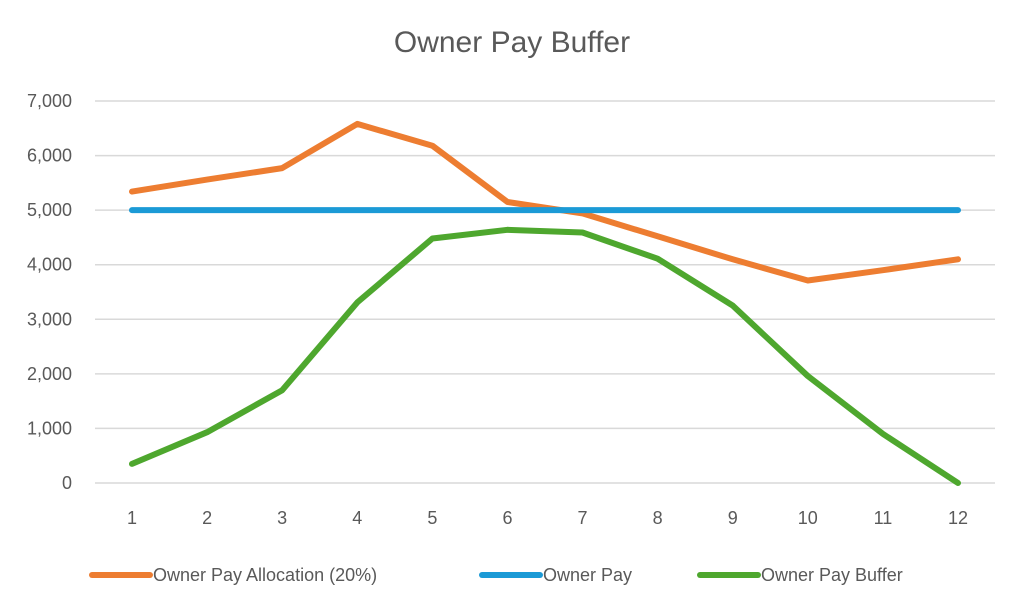 This screenshot has height=614, width=1024. What do you see at coordinates (547, 518) in the screenshot?
I see `x-axis-labels: 1 2 3 4 5 6 7 8 9 10 11 12` at bounding box center [547, 518].